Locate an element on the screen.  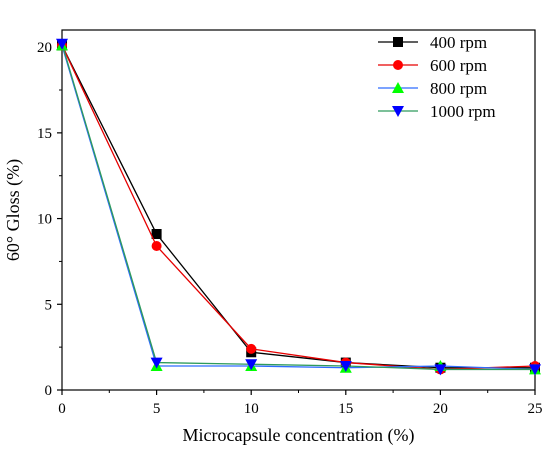
legend-item: 400 rpm is located at coordinates (432, 42).